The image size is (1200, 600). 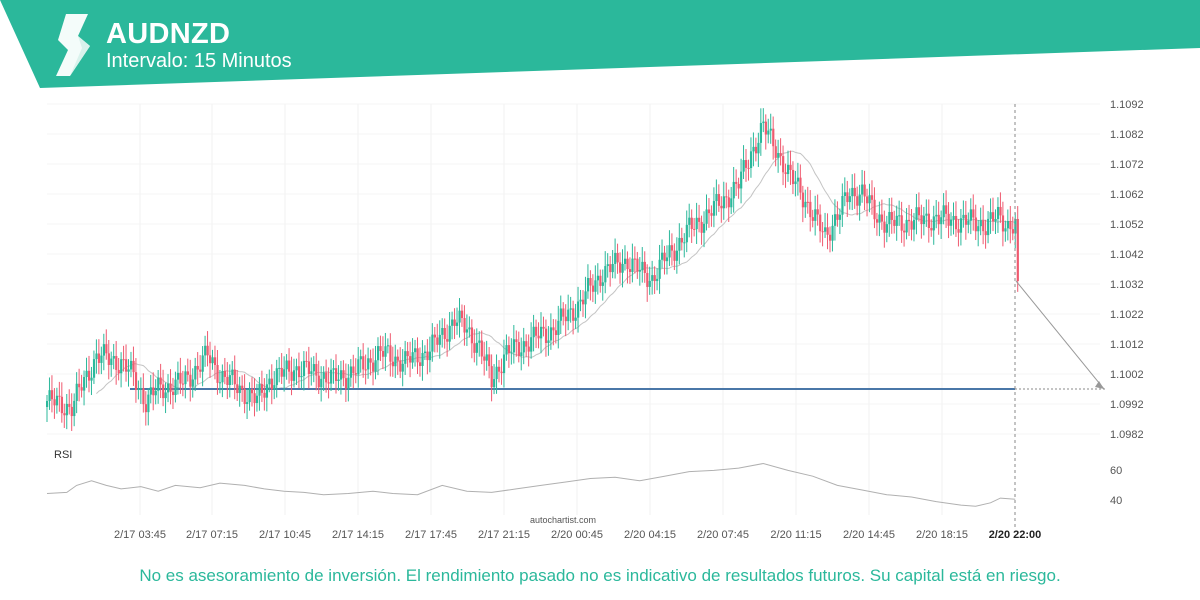 What do you see at coordinates (531, 484) in the screenshot?
I see `rsi-line` at bounding box center [531, 484].